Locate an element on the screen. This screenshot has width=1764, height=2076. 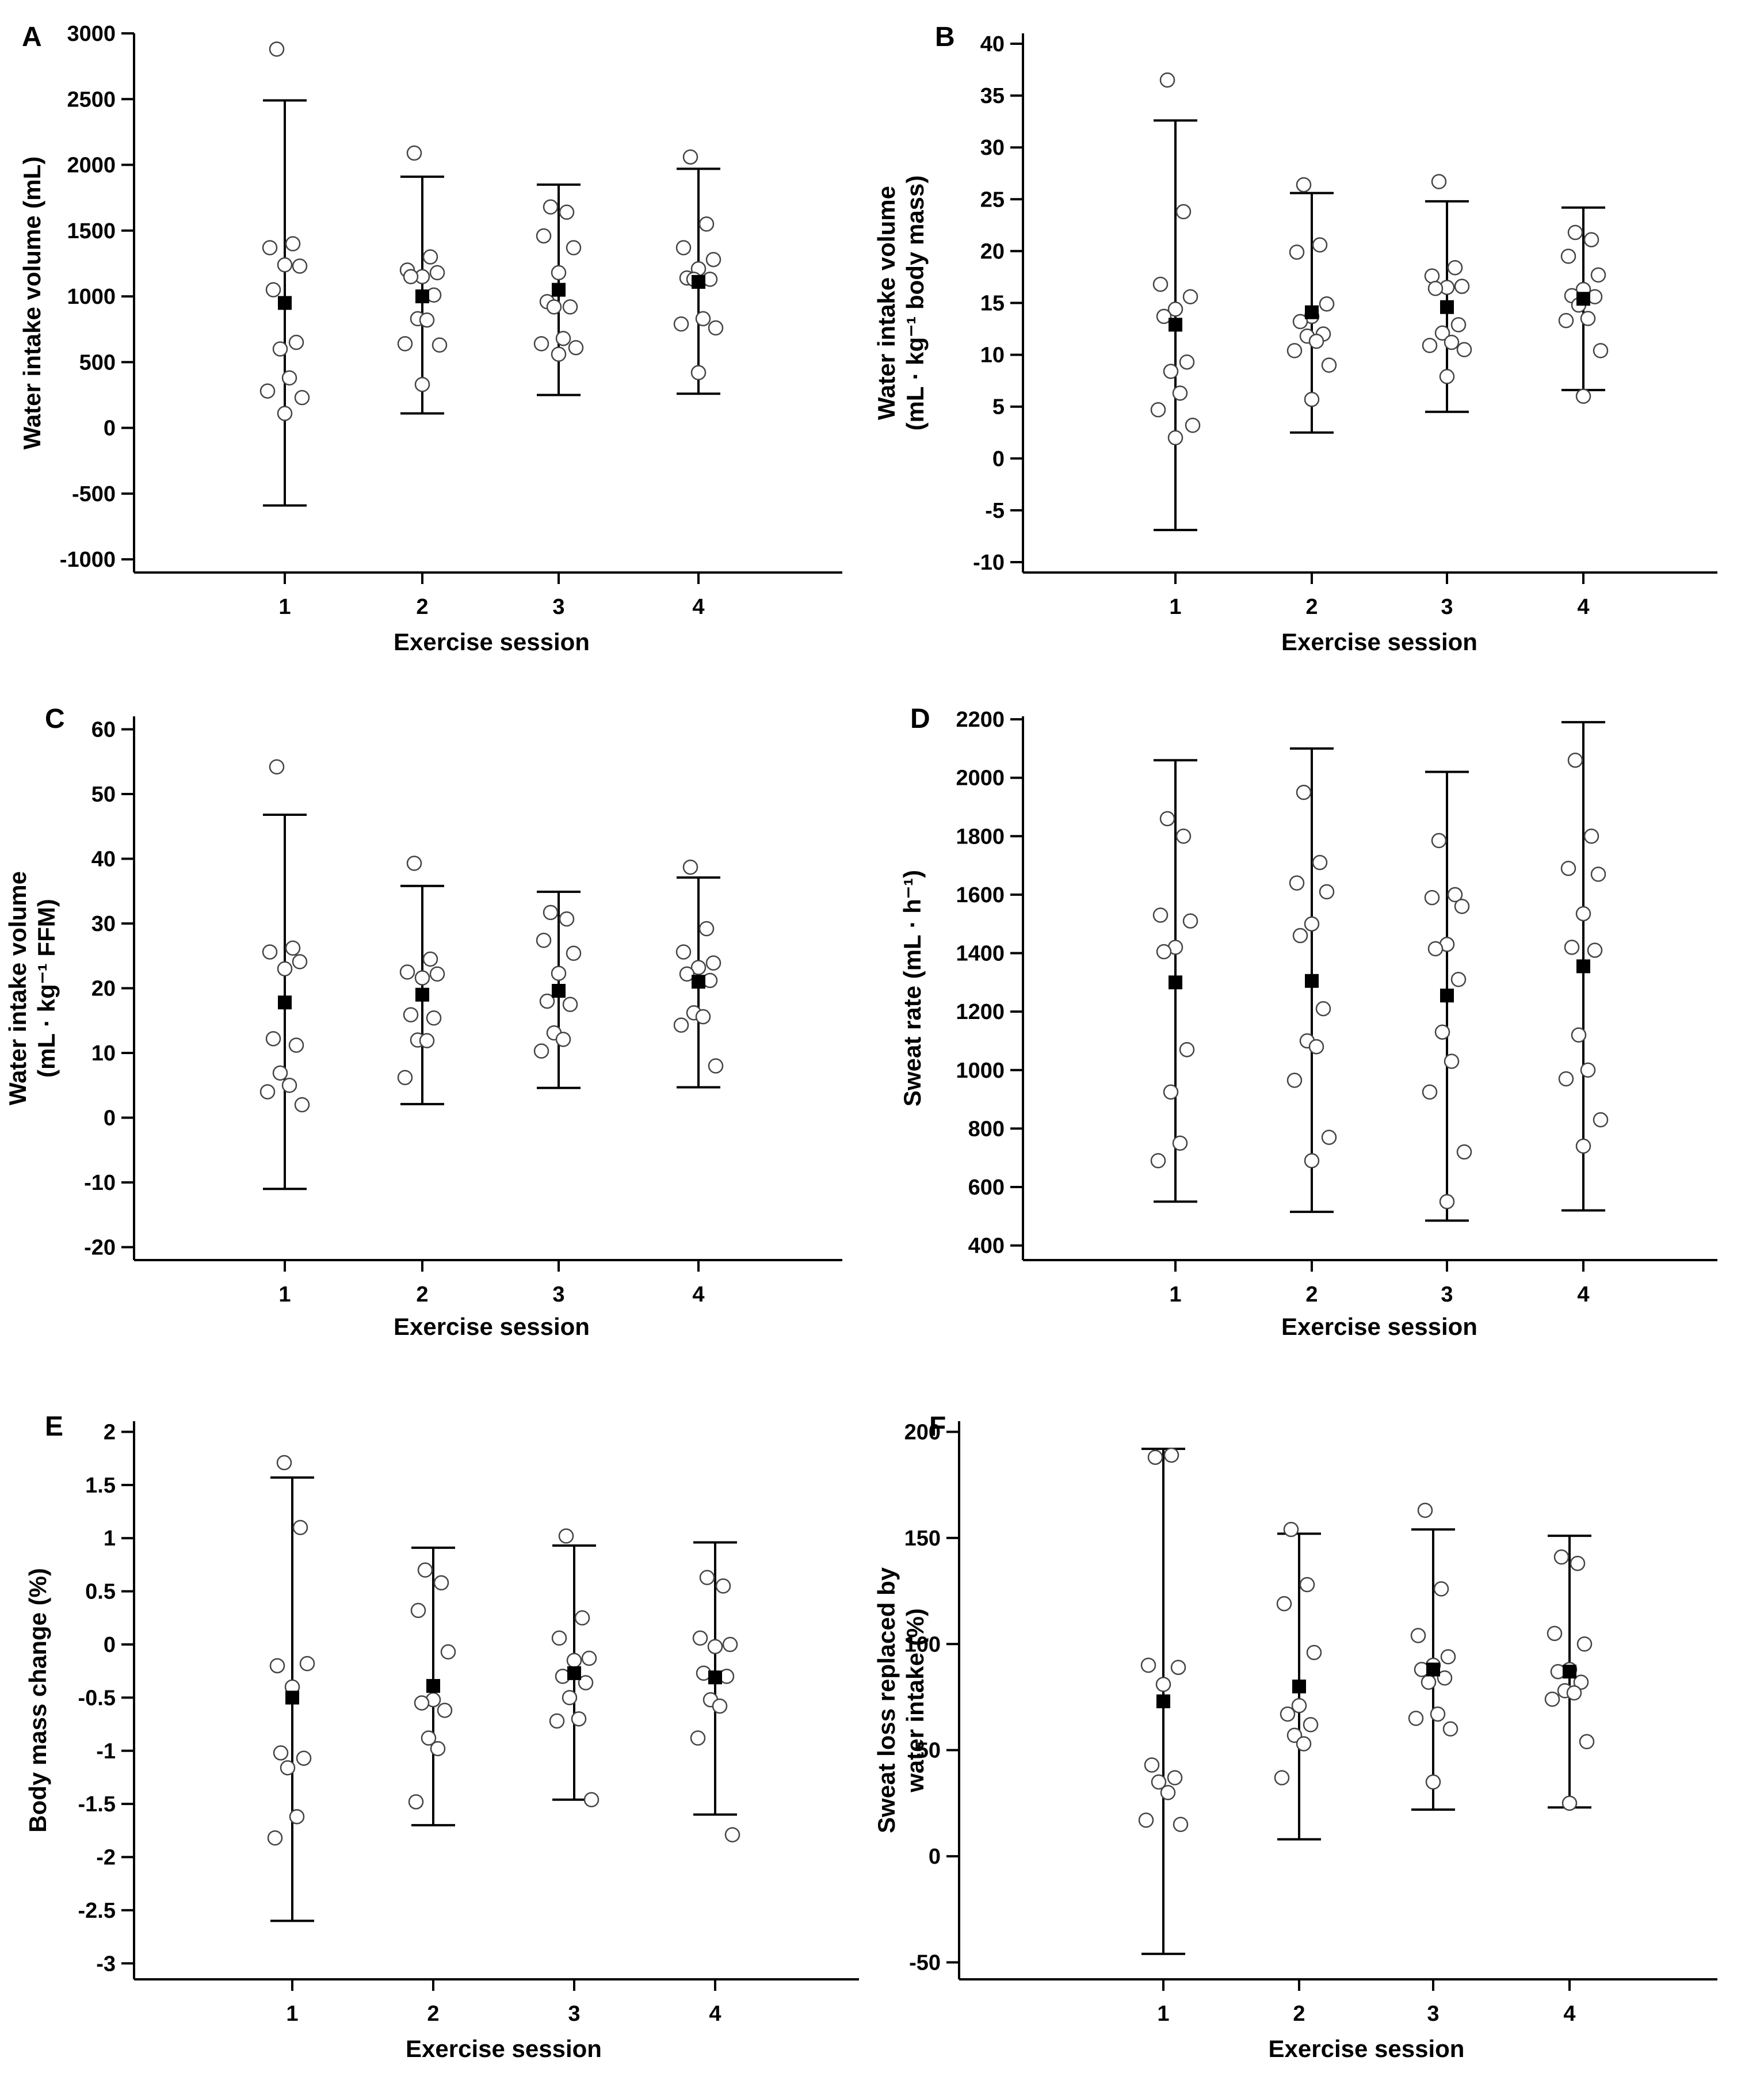
y-tick-label: 1.5 is located at coordinates (100, 1486).